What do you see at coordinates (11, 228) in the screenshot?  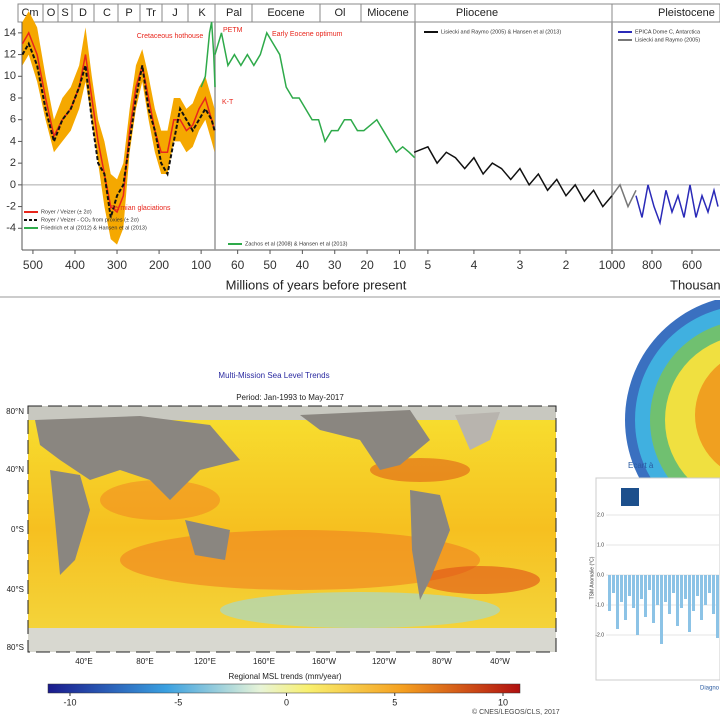 I see `label: -4` at bounding box center [11, 228].